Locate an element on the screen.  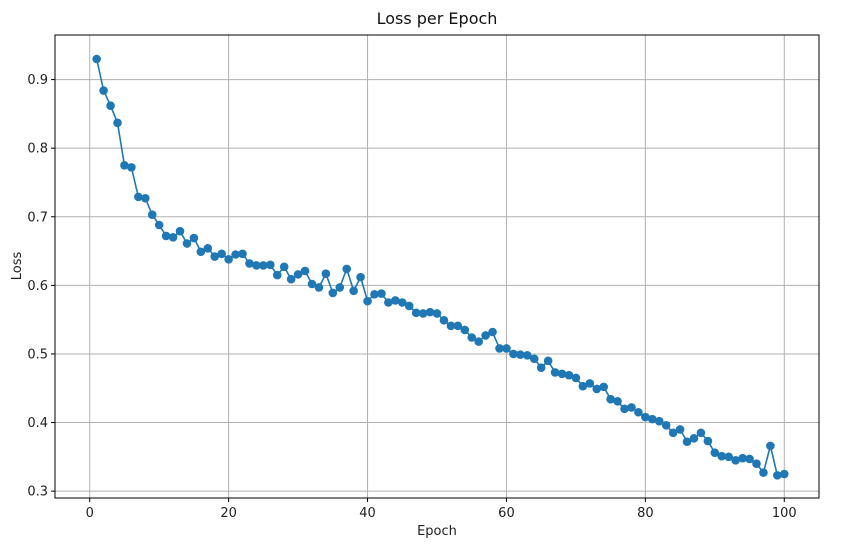
y-tick-label: 0.6 is located at coordinates (37, 286).